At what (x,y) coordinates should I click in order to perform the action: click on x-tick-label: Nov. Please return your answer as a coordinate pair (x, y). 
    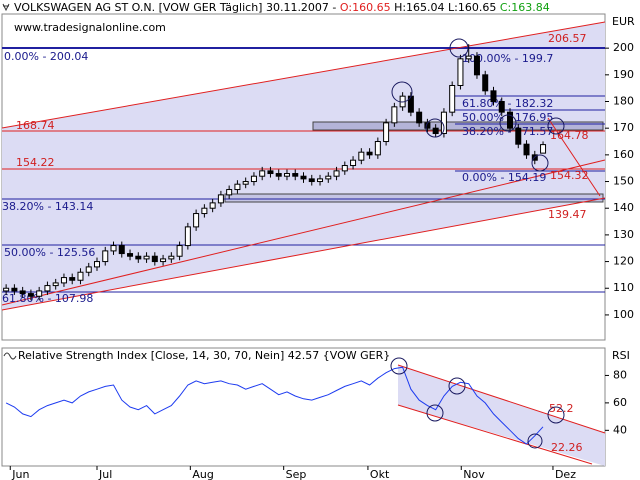
    Looking at the image, I should click on (474, 474).